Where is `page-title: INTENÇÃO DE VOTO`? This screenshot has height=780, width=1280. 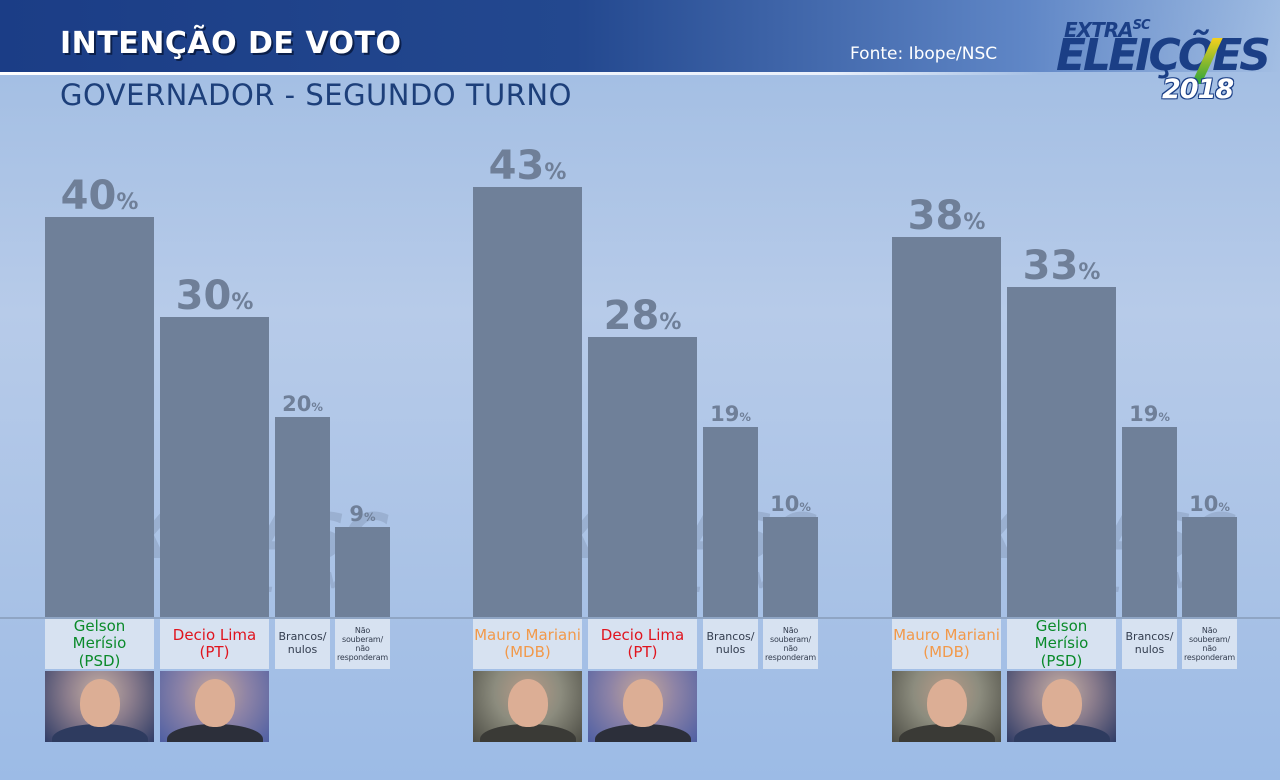 page-title: INTENÇÃO DE VOTO is located at coordinates (231, 43).